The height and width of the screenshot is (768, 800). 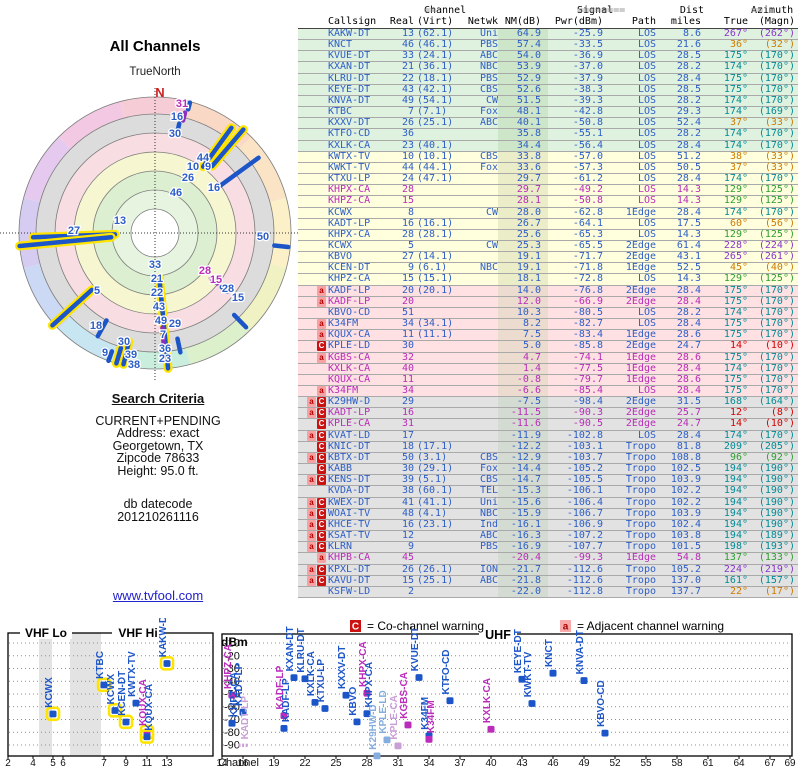 What do you see at coordinates (63, 763) in the screenshot?
I see `svg-text: 6` at bounding box center [63, 763].